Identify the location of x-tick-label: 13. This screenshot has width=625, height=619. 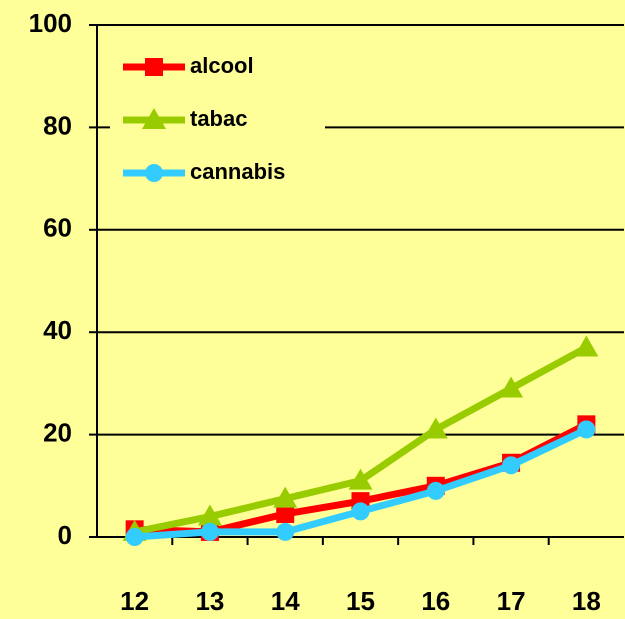
(209, 601).